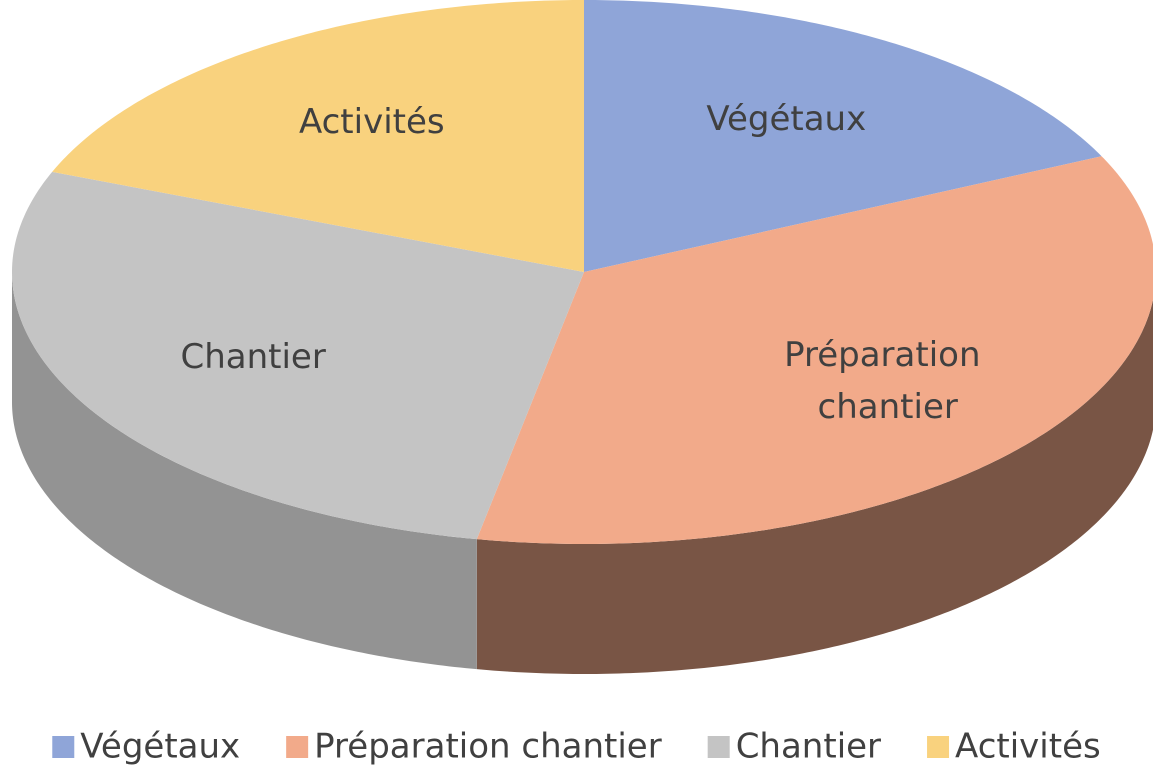 Image resolution: width=1153 pixels, height=770 pixels. Describe the element at coordinates (882, 407) in the screenshot. I see `slice-label-line: chantier` at that location.